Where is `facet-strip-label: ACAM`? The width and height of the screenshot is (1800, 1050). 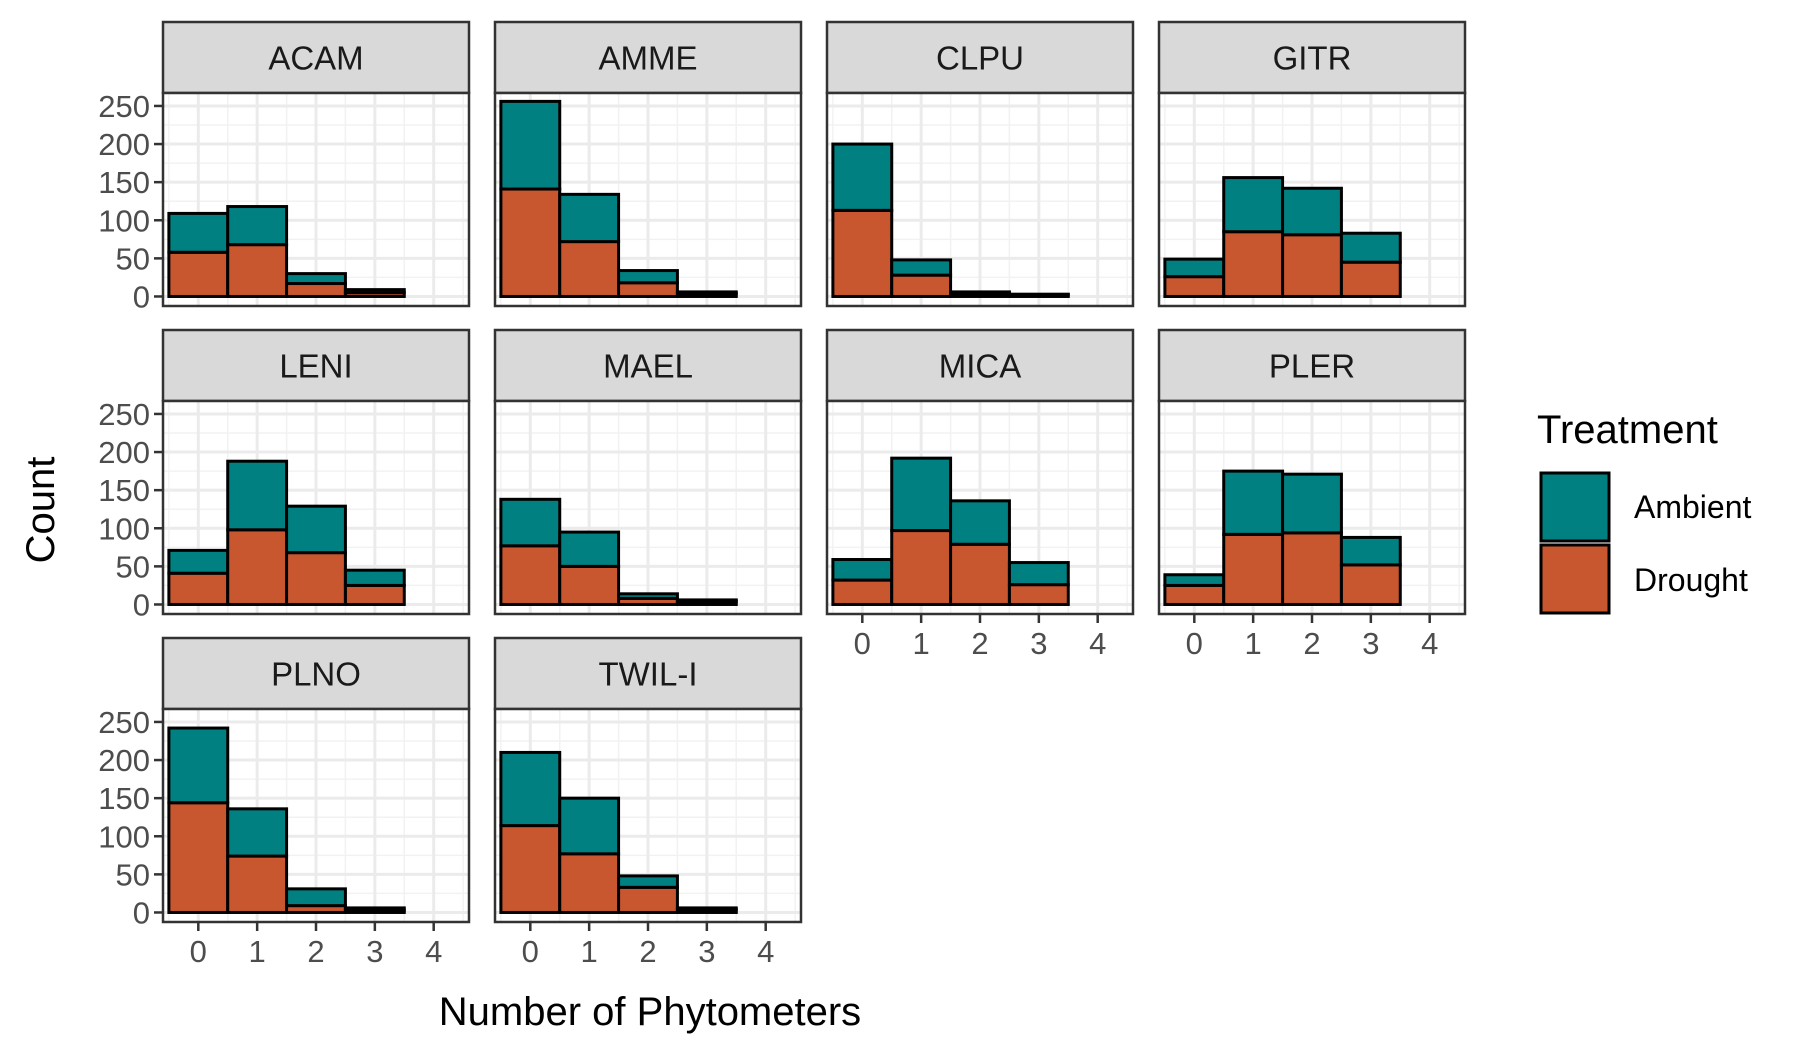
facet-strip-label: ACAM is located at coordinates (315, 58).